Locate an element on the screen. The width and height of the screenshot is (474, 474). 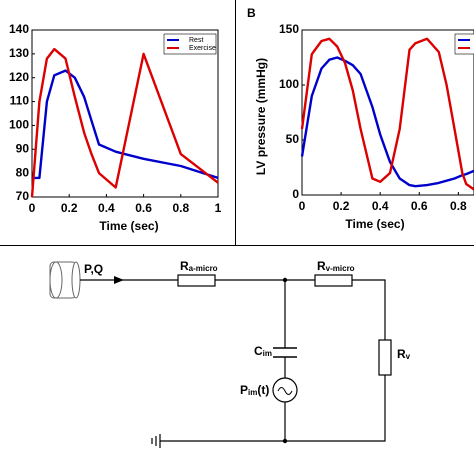
label-sub: v is located at coordinates (408, 356).